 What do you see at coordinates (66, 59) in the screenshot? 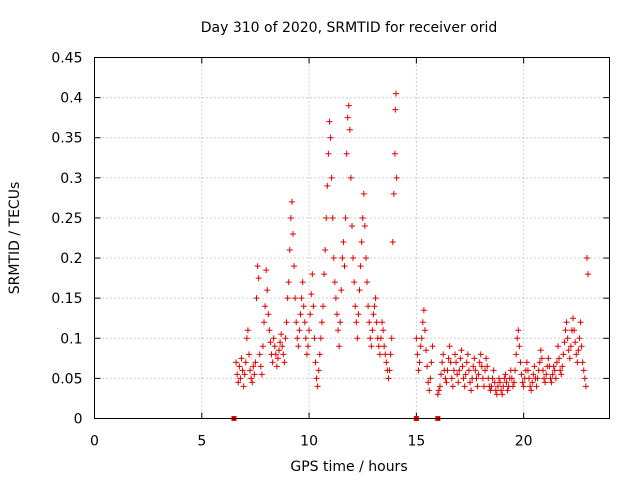
I see `y-tick-label: 0.45` at bounding box center [66, 59].